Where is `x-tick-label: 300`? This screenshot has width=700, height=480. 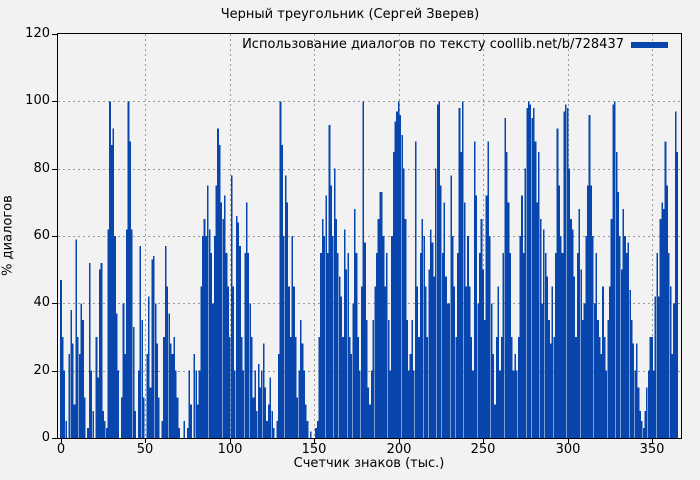
x-tick-label: 300 is located at coordinates (568, 449).